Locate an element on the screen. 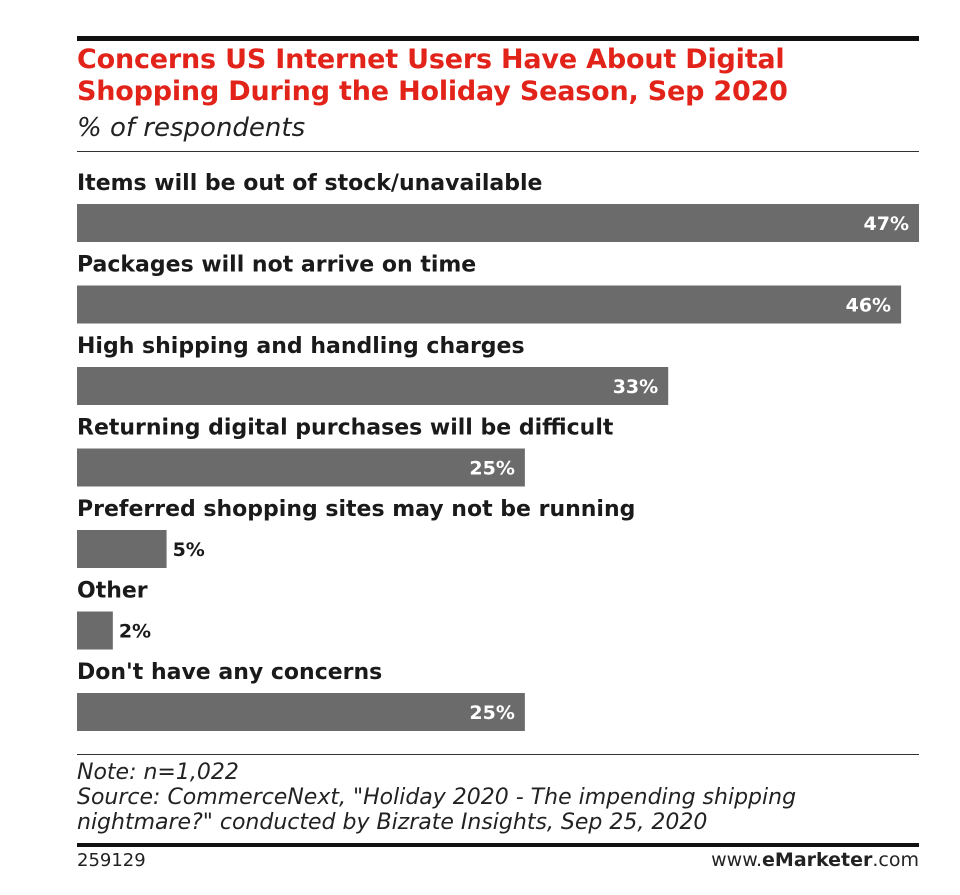 The width and height of the screenshot is (960, 895). top-rule is located at coordinates (498, 38).